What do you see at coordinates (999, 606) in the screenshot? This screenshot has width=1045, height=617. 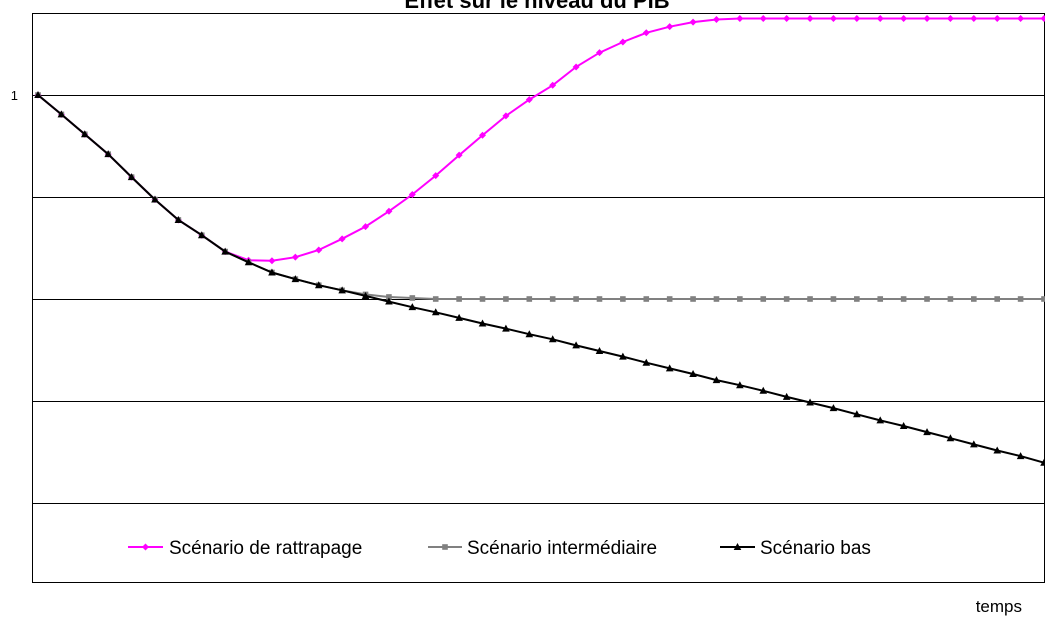 I see `x-axis-label: temps` at bounding box center [999, 606].